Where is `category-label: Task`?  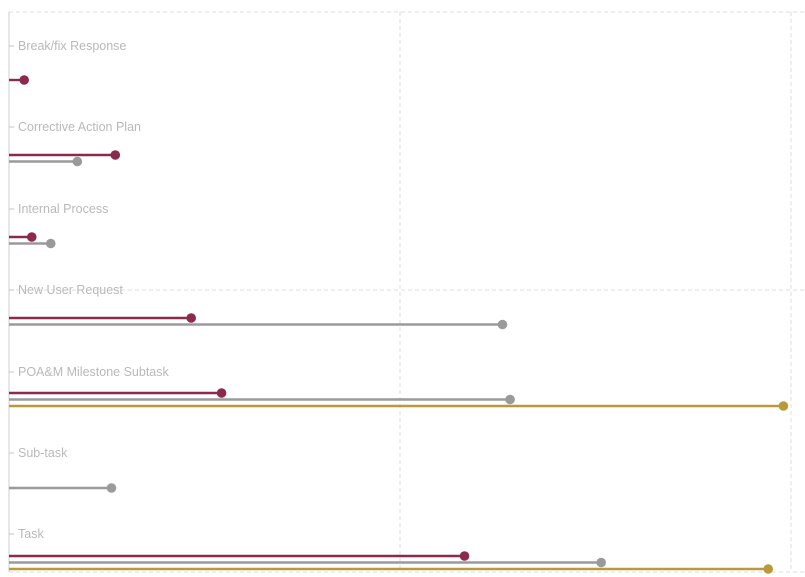
category-label: Task is located at coordinates (31, 534).